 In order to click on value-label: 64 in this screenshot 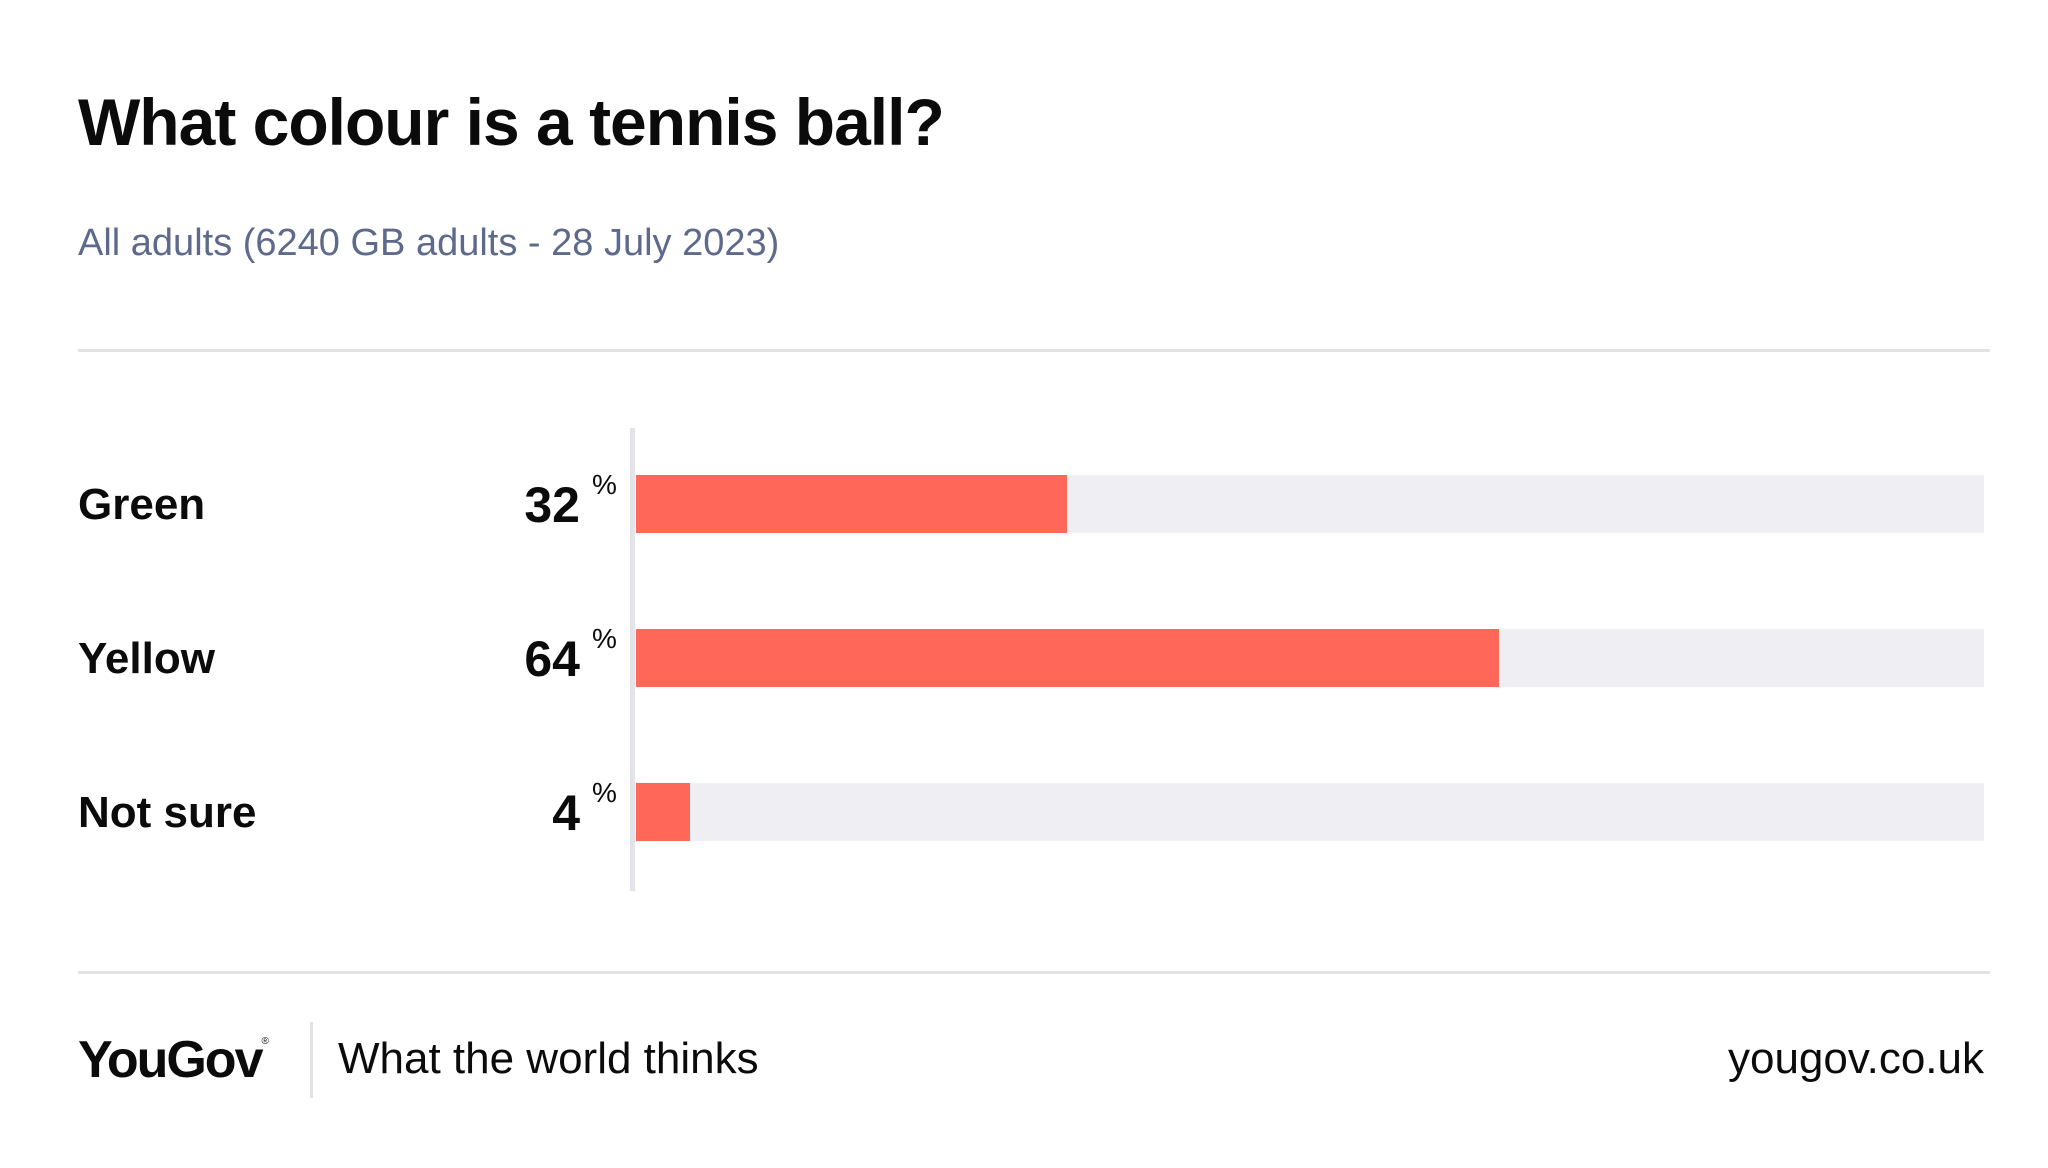, I will do `click(552, 659)`.